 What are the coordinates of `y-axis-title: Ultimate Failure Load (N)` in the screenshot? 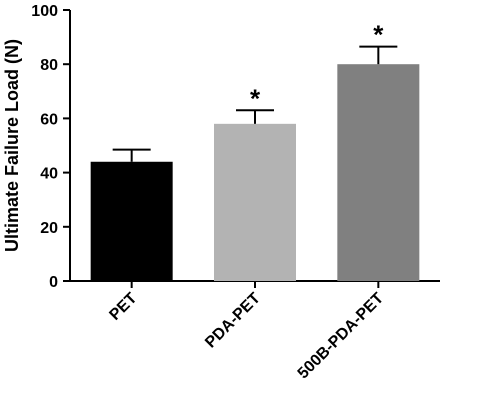 It's located at (12, 145).